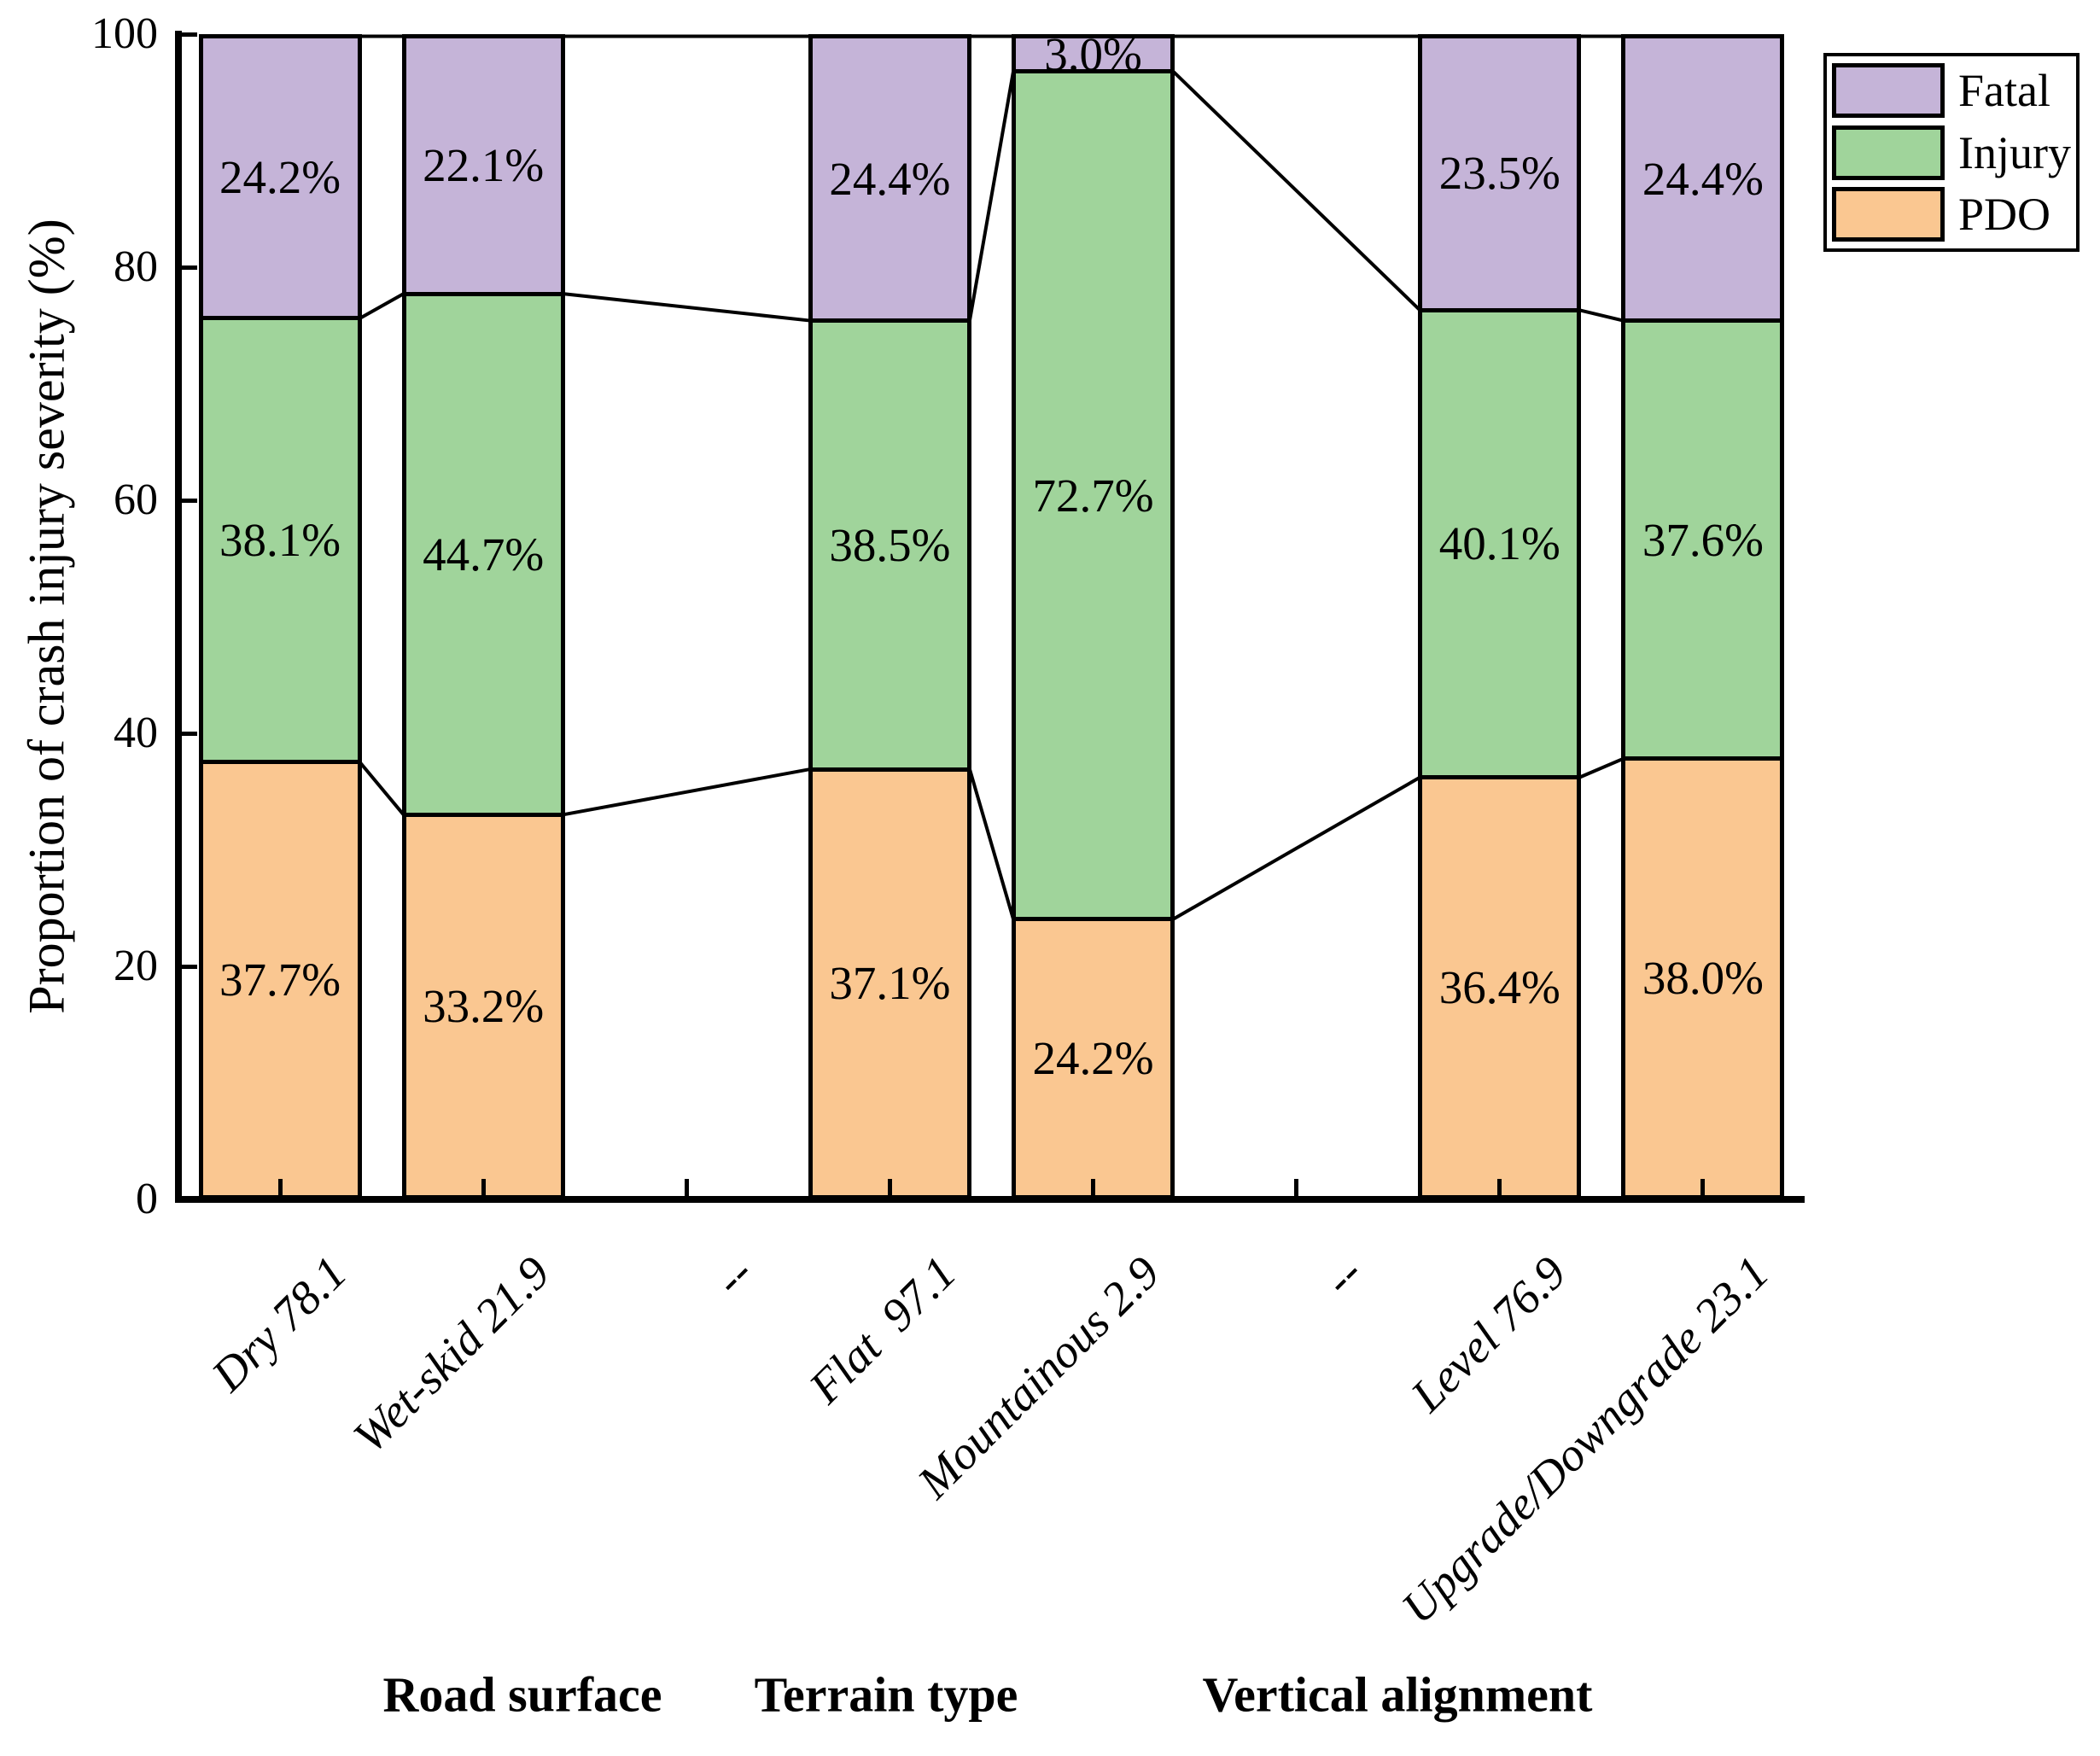 This screenshot has height=1756, width=2100. I want to click on legend-label-injury: Injury, so click(2014, 152).